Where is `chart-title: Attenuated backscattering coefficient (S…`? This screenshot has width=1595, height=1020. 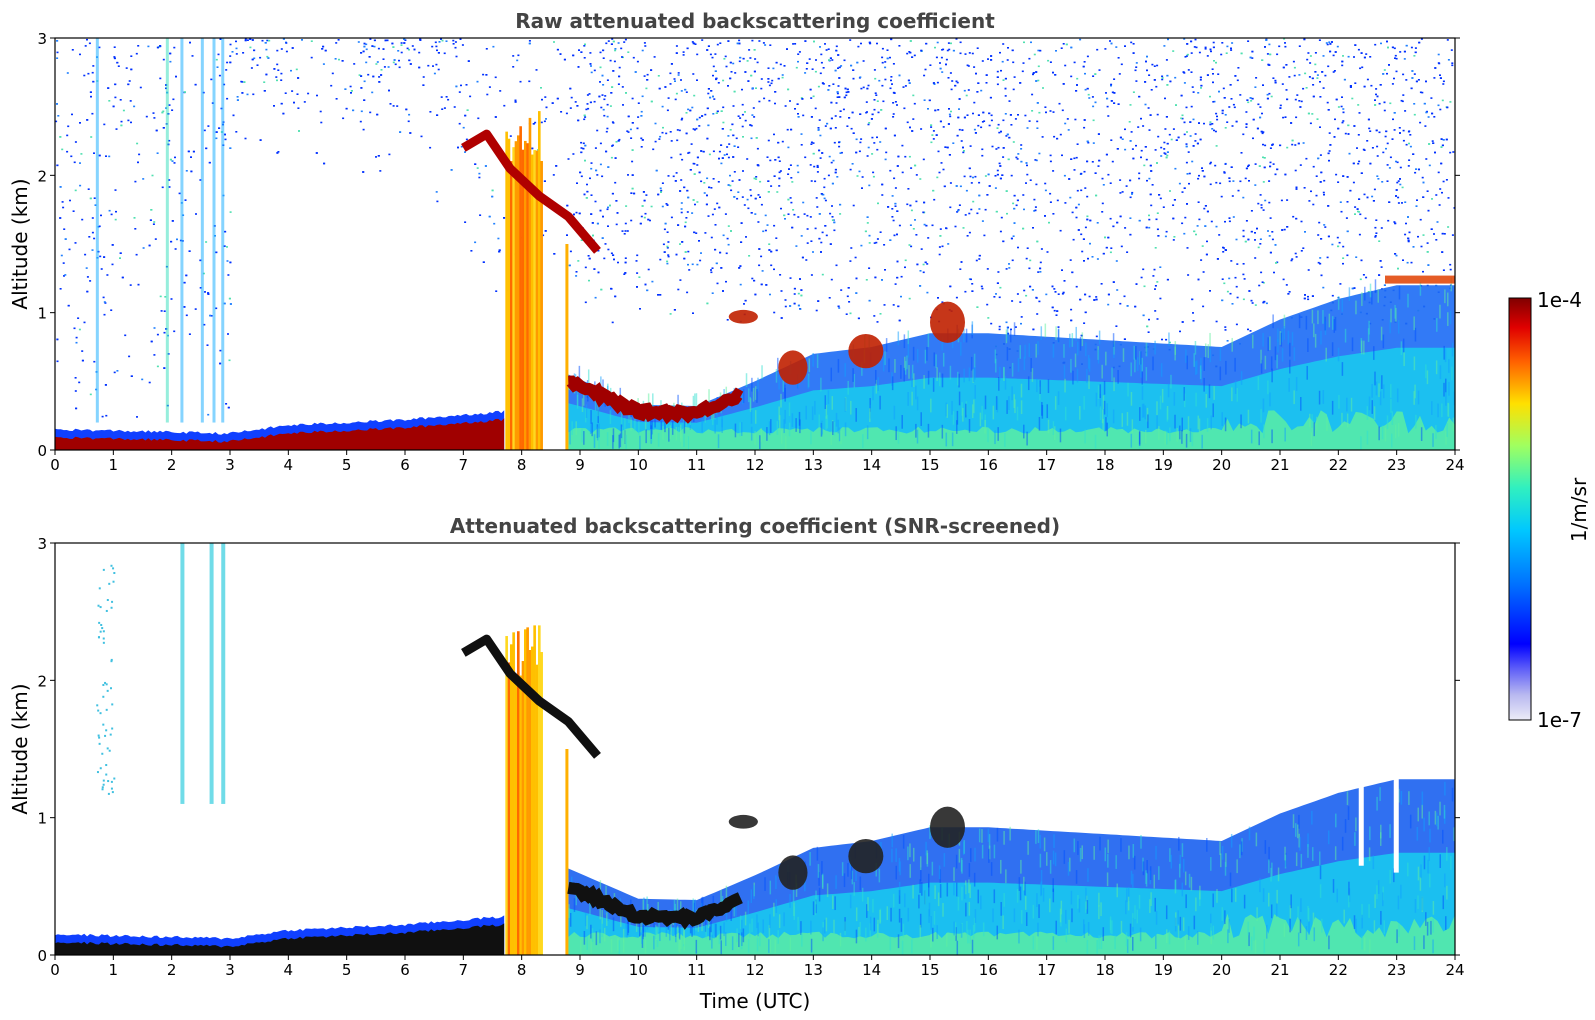
chart-title: Attenuated backscattering coefficient (S… is located at coordinates (755, 526).